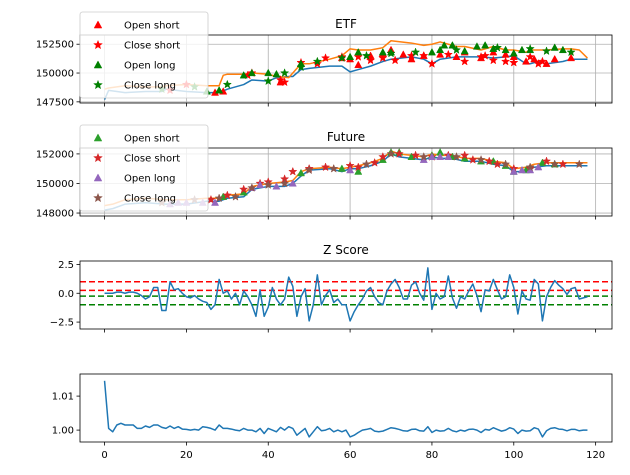  Describe the element at coordinates (55, 214) in the screenshot. I see `future-ytick-label: 148000` at that location.